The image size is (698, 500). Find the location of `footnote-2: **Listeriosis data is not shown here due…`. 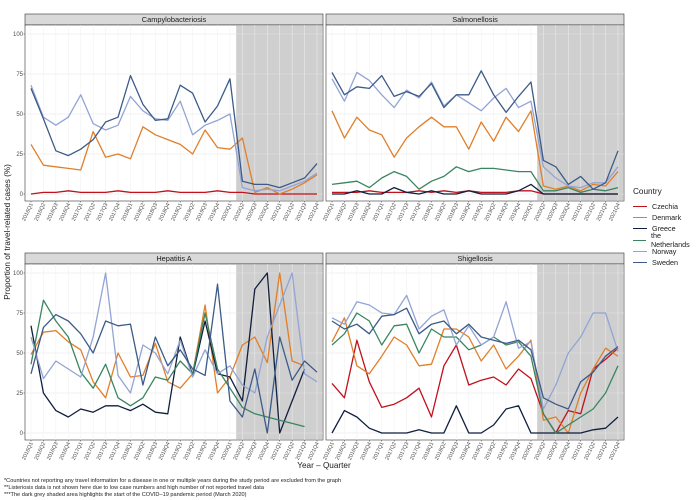

footnote-2: **Listeriosis data is not shown here due… is located at coordinates (134, 488).